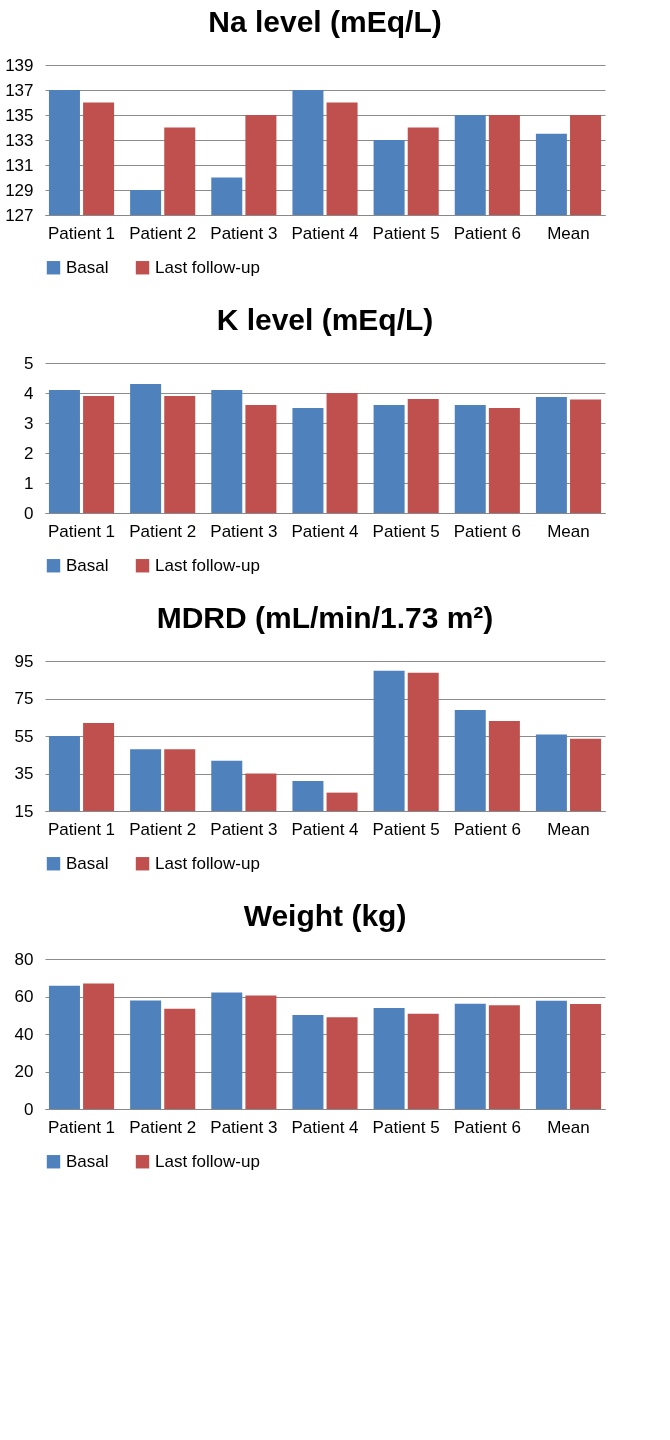 Image resolution: width=670 pixels, height=1440 pixels. I want to click on y-tick-label: 129, so click(19, 190).